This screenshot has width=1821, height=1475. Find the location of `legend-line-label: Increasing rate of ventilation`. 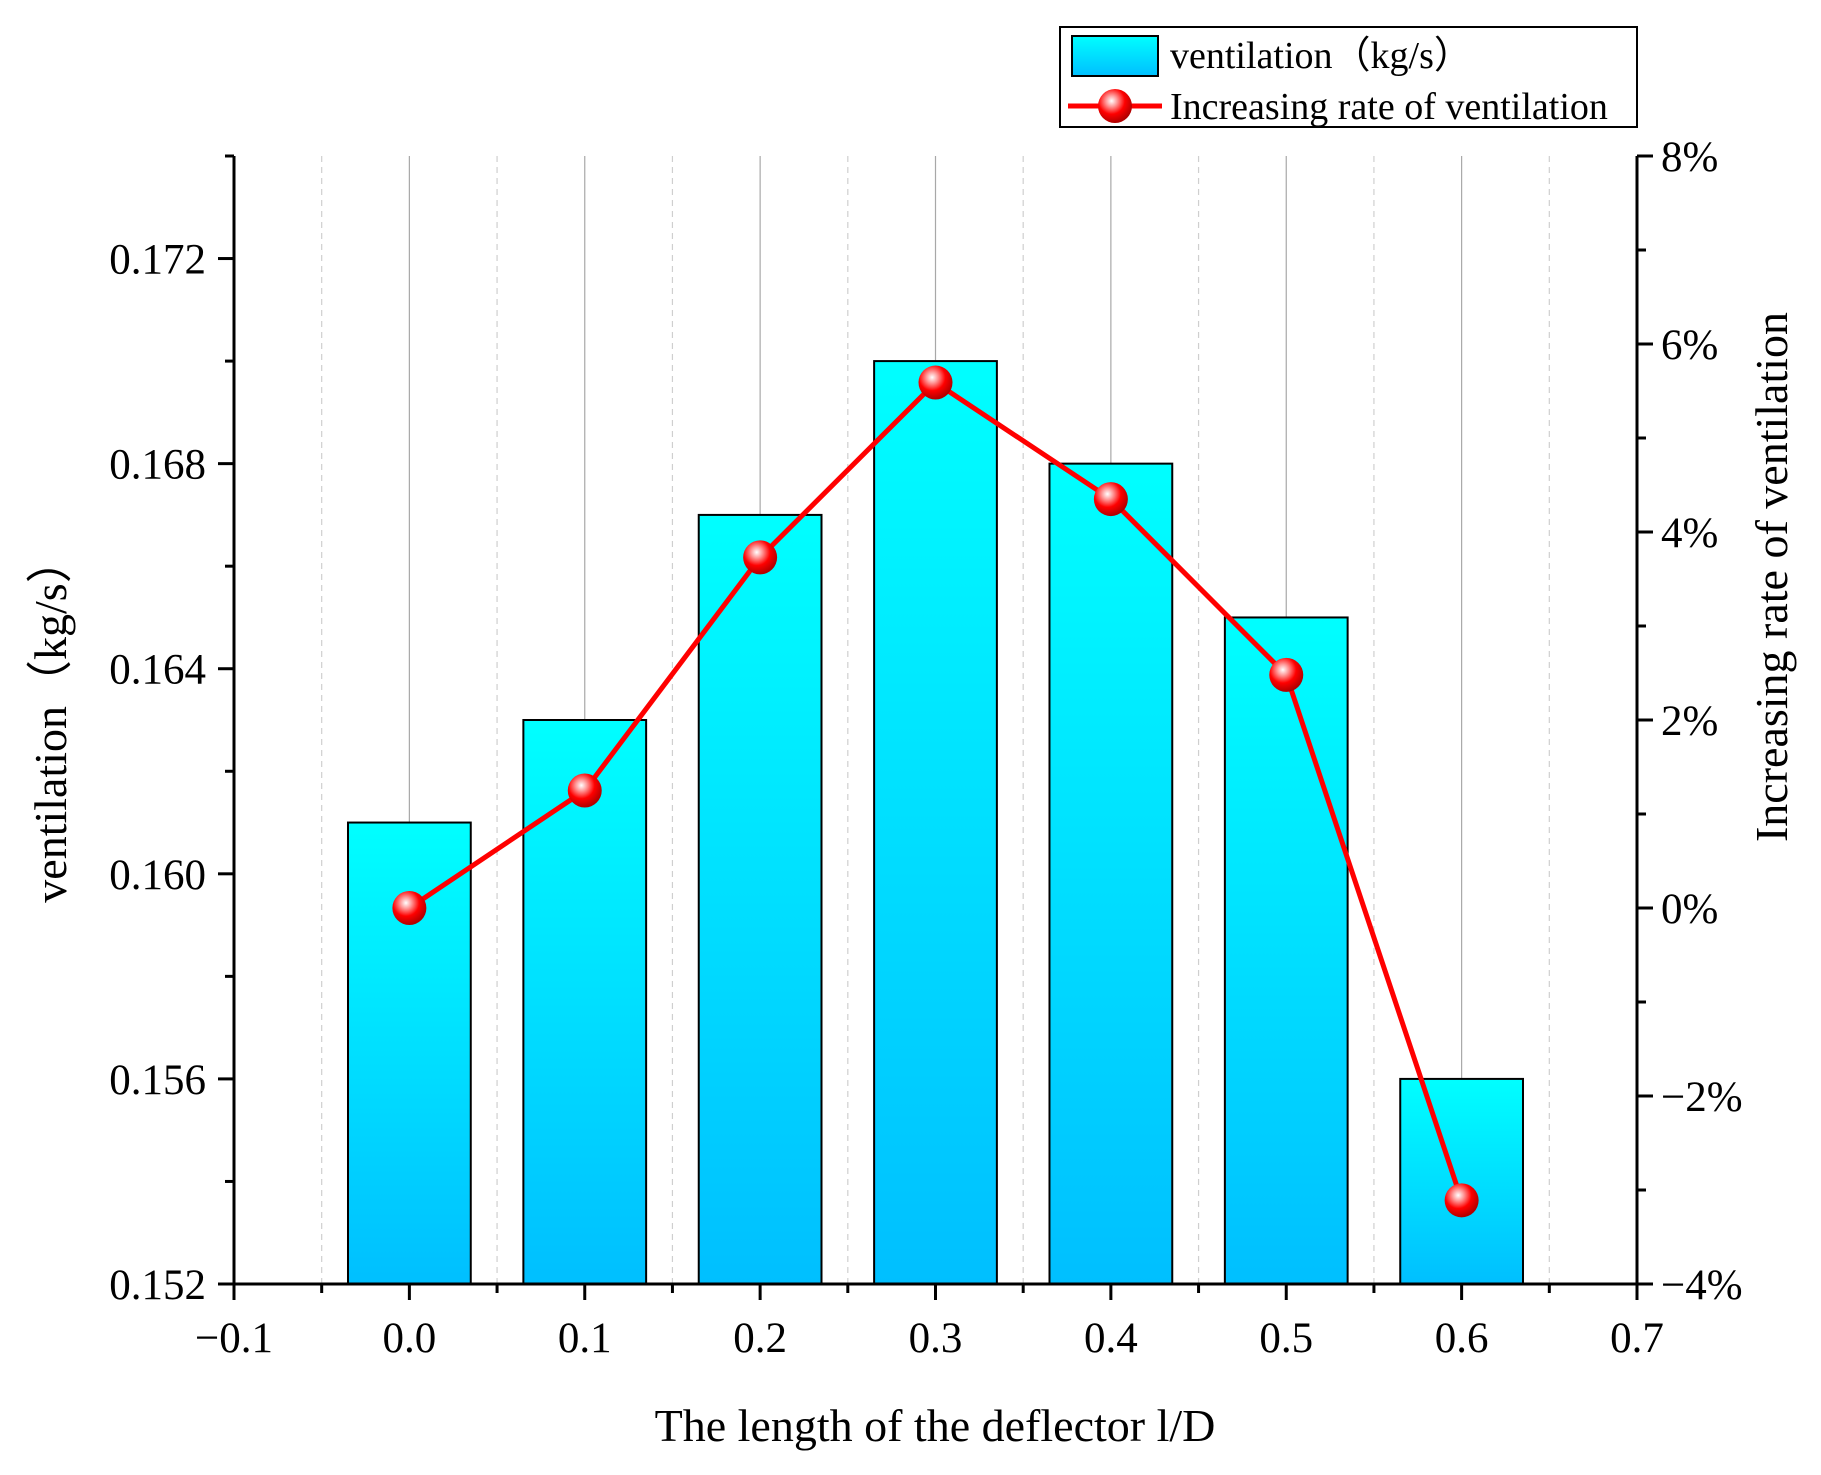

legend-line-label: Increasing rate of ventilation is located at coordinates (1389, 107).